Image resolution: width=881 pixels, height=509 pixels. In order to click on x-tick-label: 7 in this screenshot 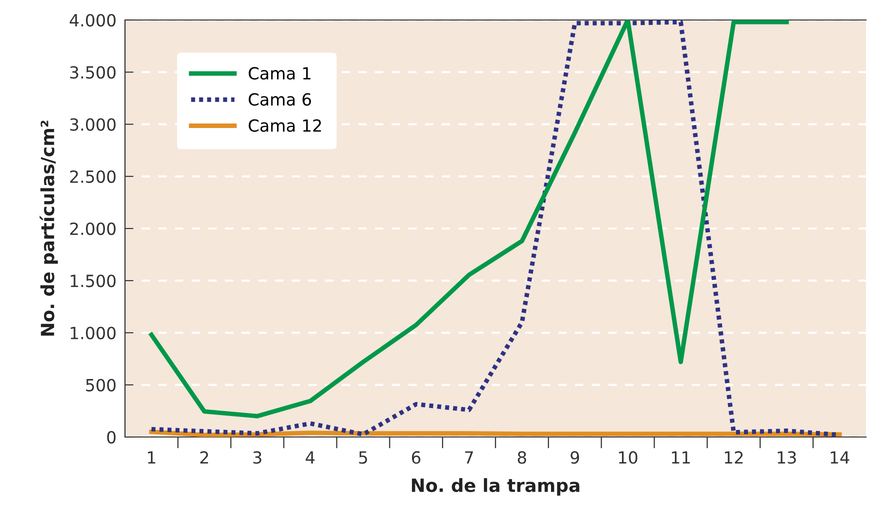, I will do `click(469, 457)`.